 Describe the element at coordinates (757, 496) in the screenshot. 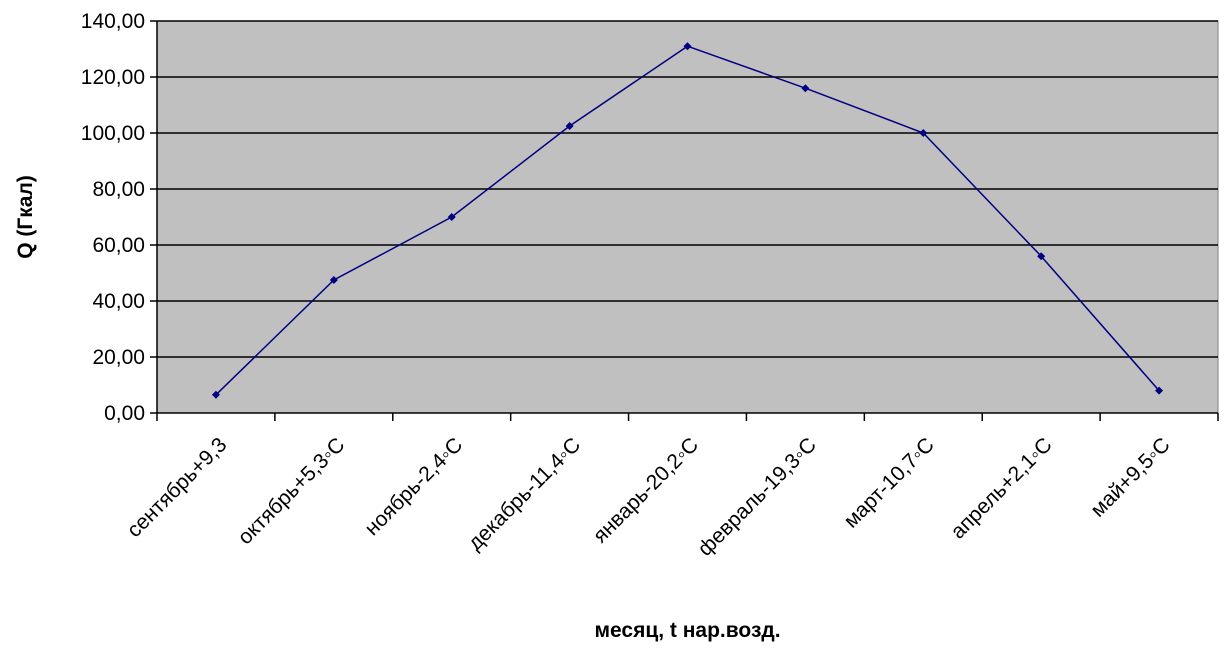

I see `x-tick-label: февраль-19,3◦С` at that location.